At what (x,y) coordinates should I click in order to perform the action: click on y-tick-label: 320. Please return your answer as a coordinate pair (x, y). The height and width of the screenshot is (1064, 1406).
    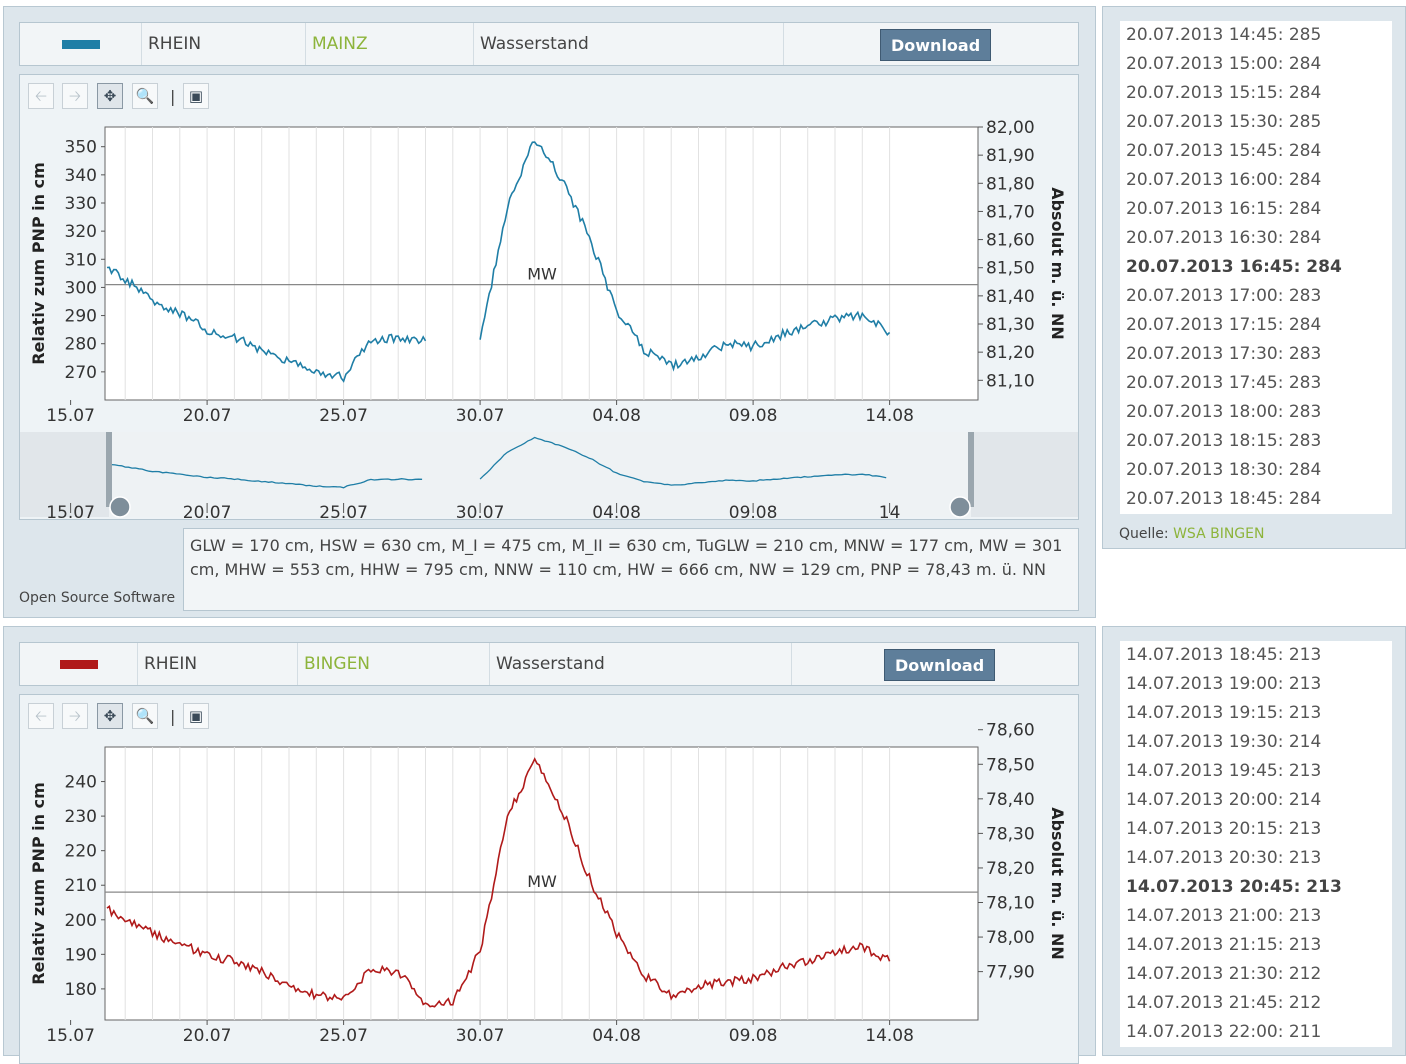
    Looking at the image, I should click on (81, 232).